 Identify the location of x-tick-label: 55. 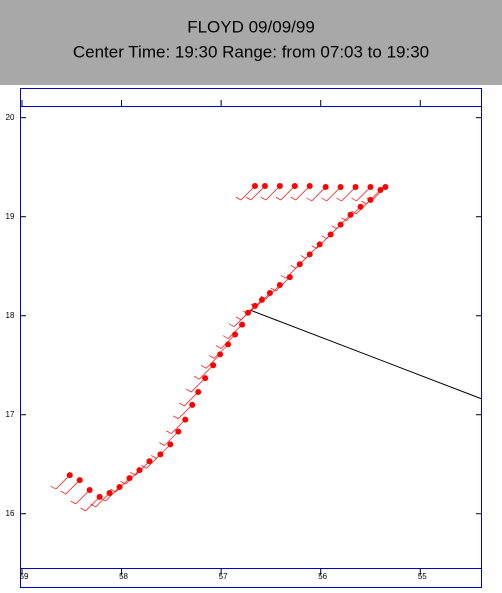
(422, 576).